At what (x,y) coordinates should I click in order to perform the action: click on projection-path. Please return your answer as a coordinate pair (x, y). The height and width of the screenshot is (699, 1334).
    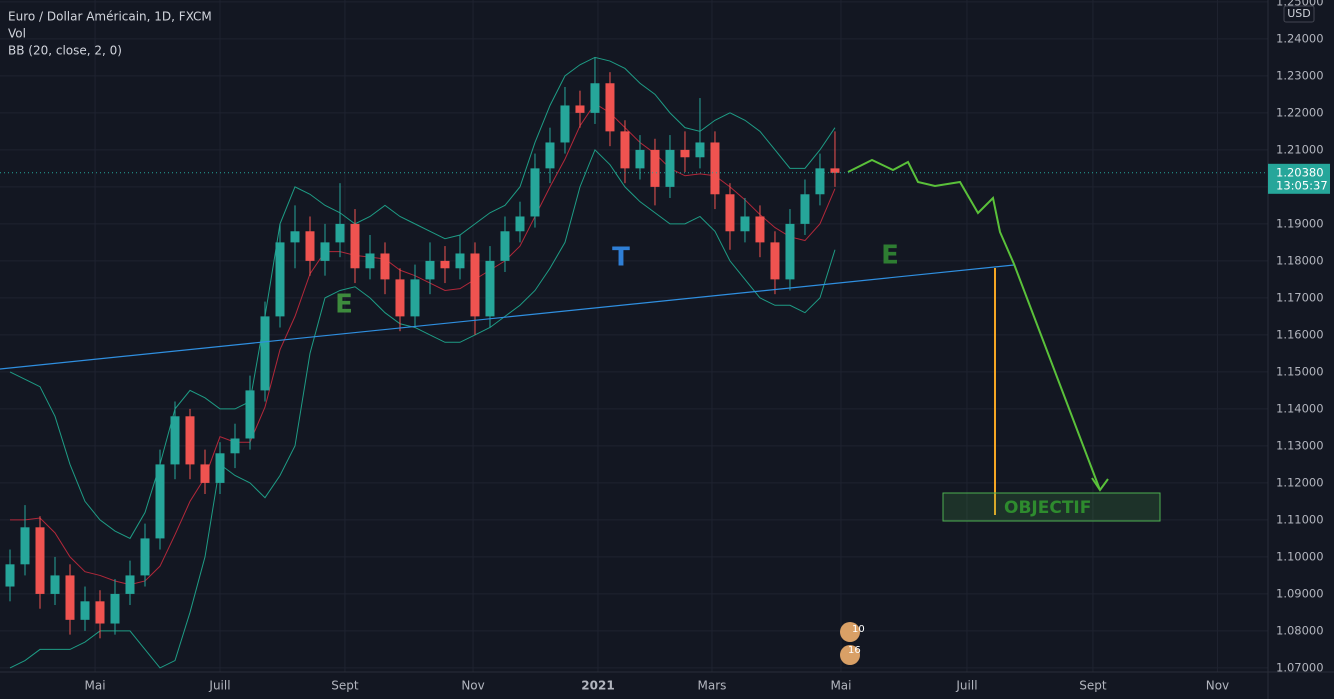
    Looking at the image, I should click on (974, 324).